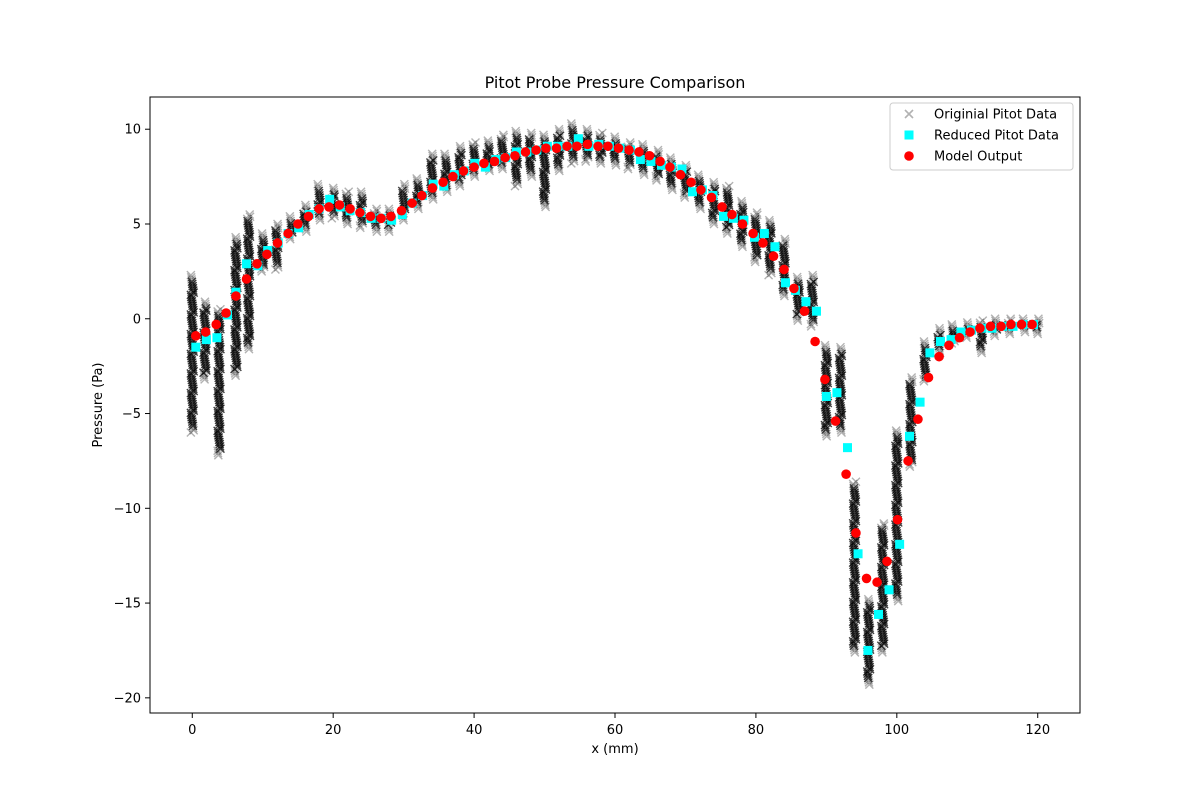 The image size is (1200, 800). I want to click on x-axis-label: x (mm), so click(614, 749).